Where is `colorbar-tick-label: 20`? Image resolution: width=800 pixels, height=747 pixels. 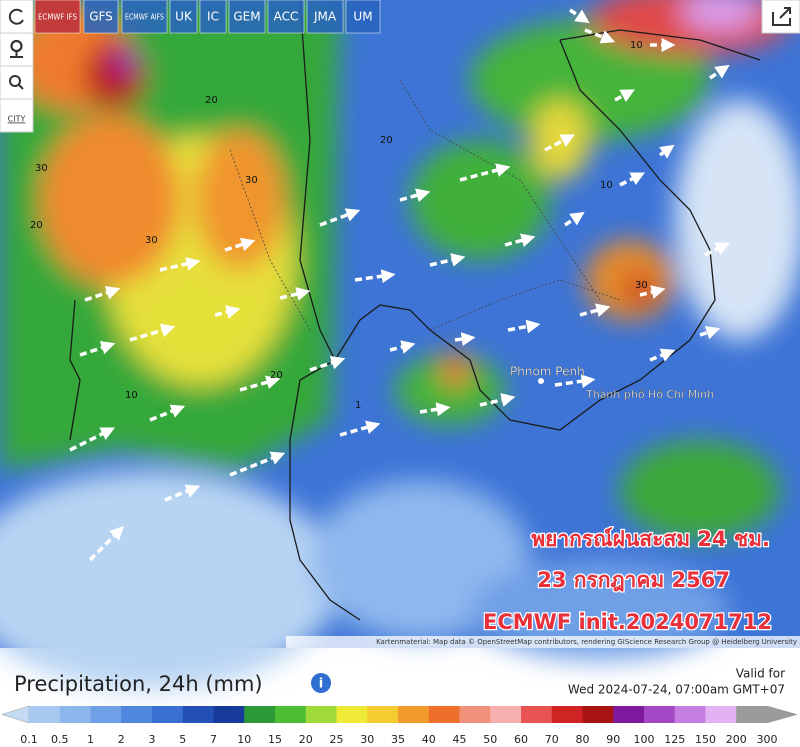
colorbar-tick-label: 20 is located at coordinates (306, 739).